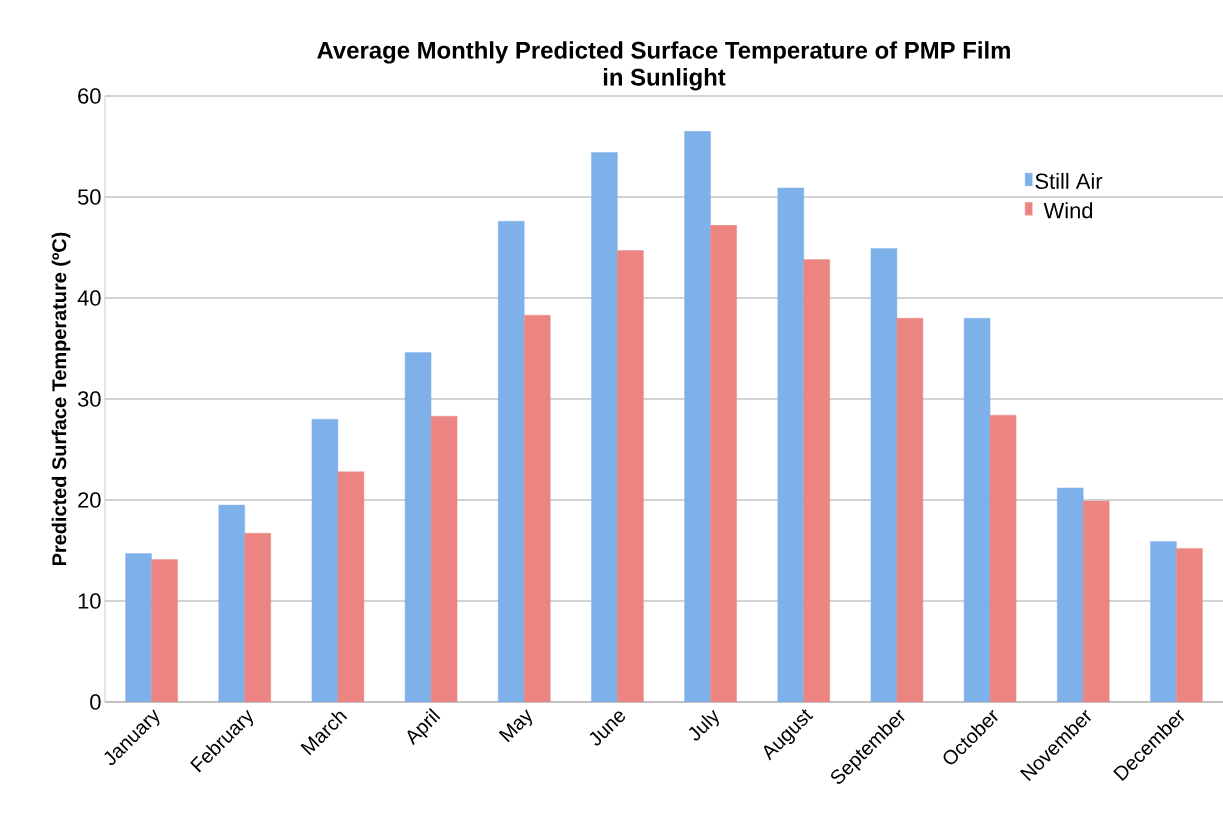 The height and width of the screenshot is (836, 1223). I want to click on chart-title: Average Monthly Predicted Surface Temperature of PMP Film in Sunlight, so click(663, 66).